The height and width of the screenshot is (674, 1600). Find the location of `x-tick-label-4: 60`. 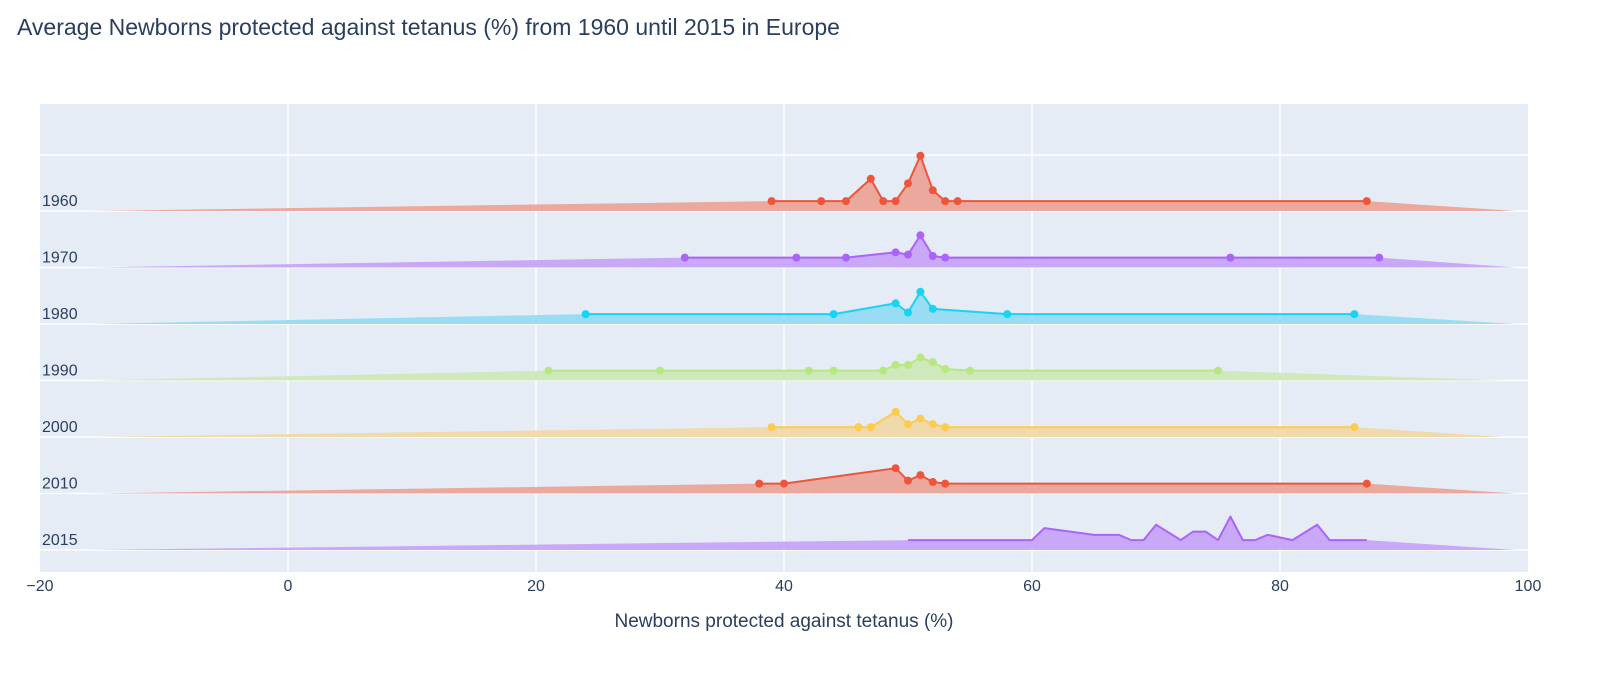

x-tick-label-4: 60 is located at coordinates (1032, 586).